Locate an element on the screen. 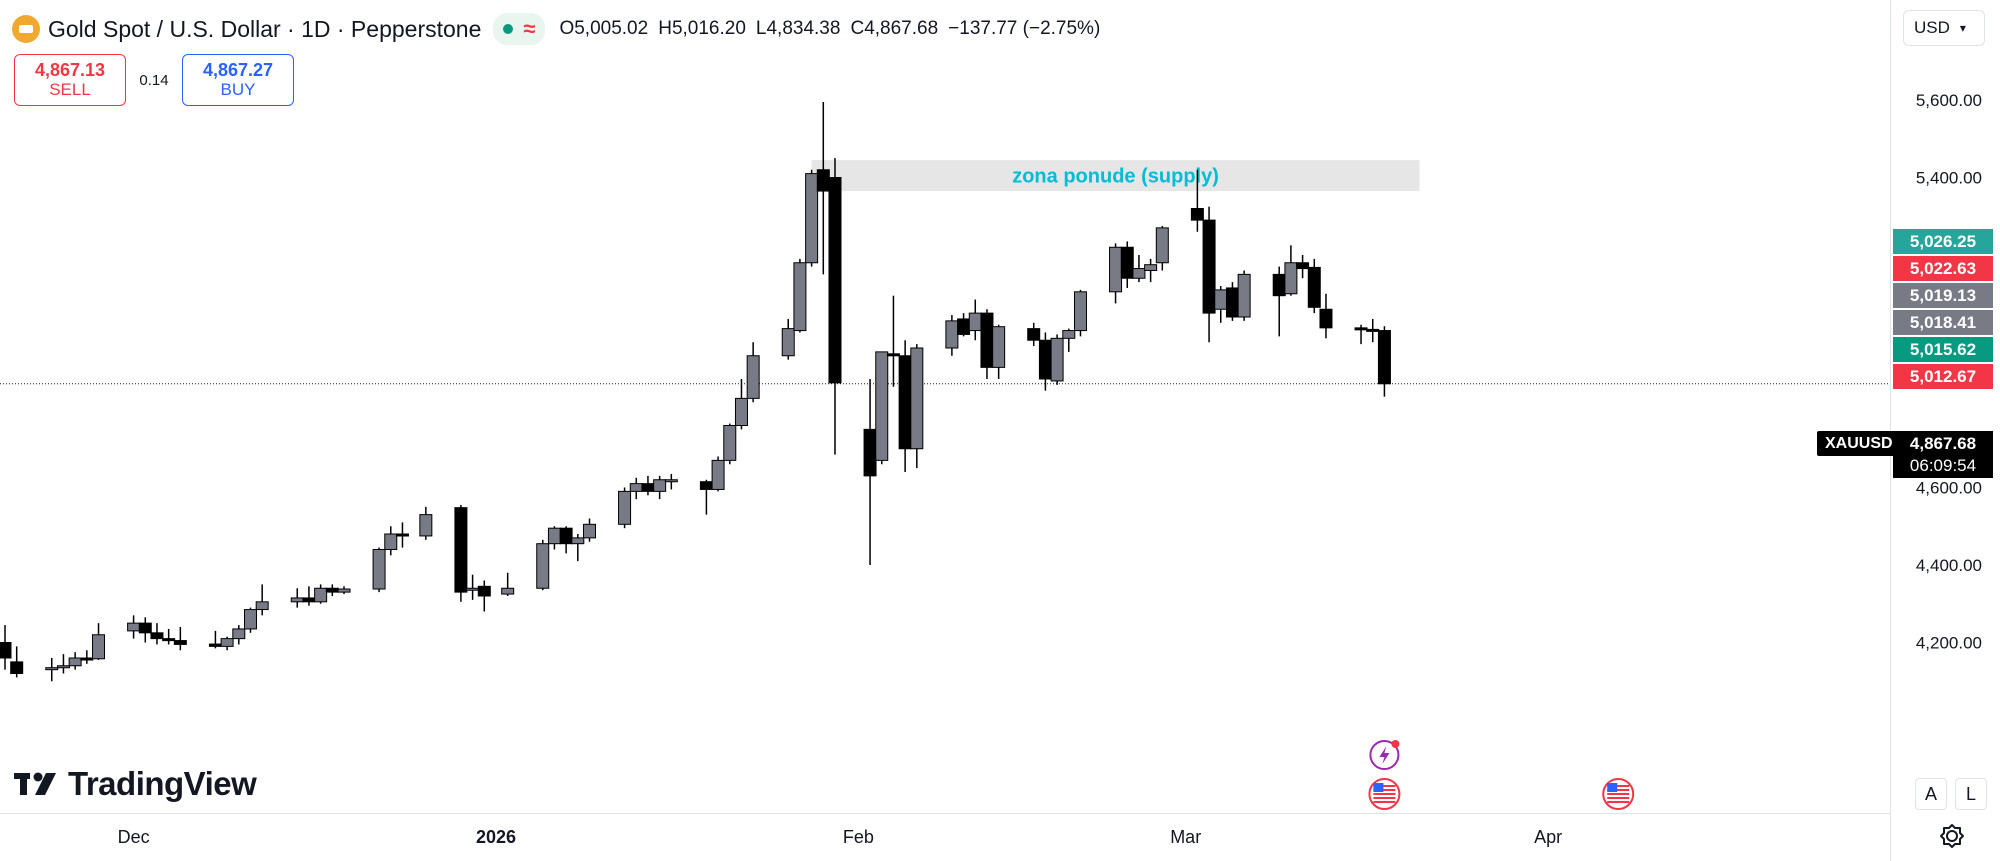  sell-price: 4,867.13 is located at coordinates (70, 70).